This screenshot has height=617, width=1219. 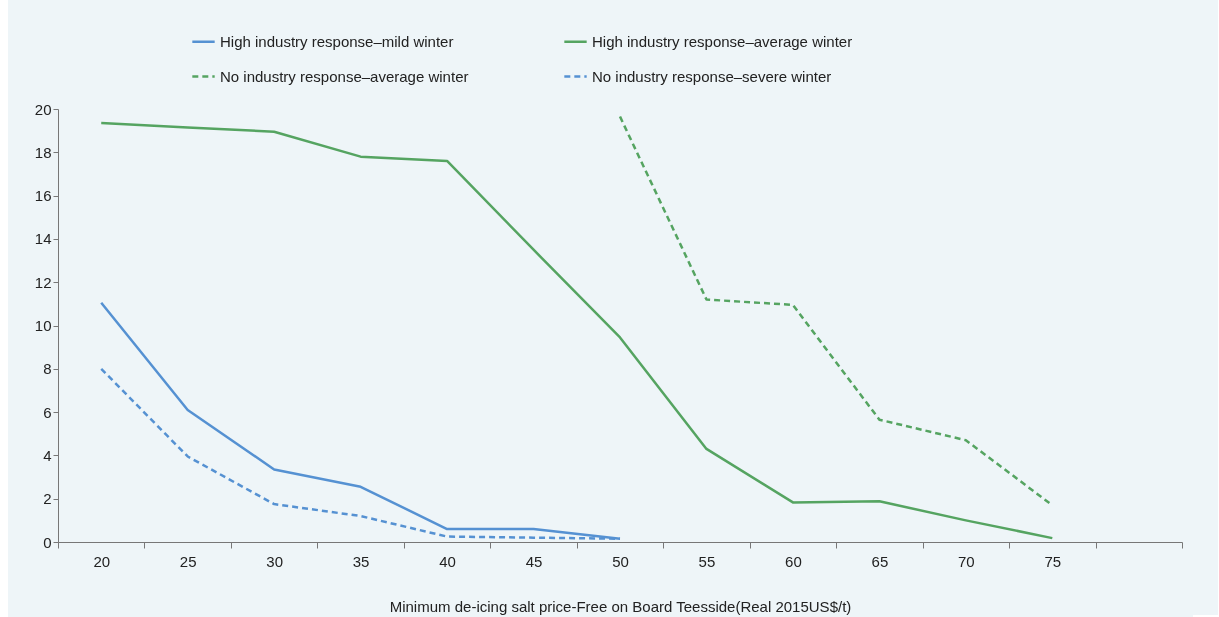 I want to click on x-tick-label: 65, so click(x=880, y=561).